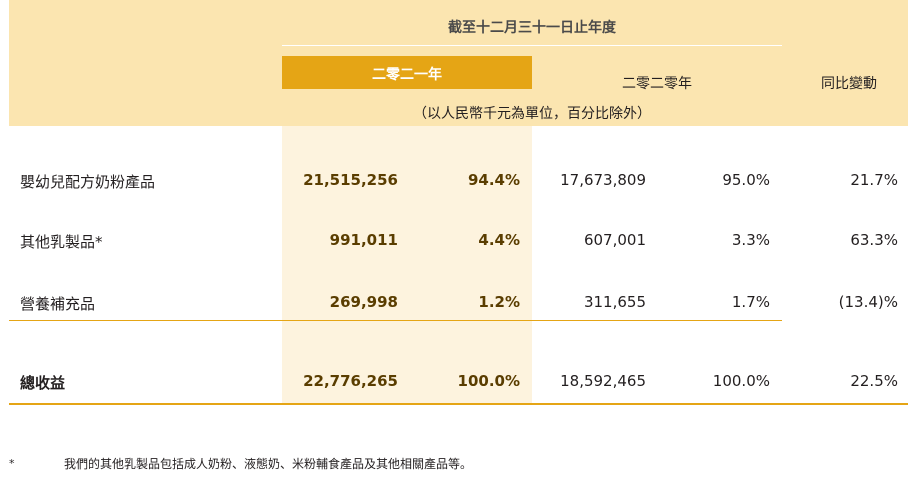 The height and width of the screenshot is (504, 914). I want to click on value-2020: 17,673,809, so click(603, 180).